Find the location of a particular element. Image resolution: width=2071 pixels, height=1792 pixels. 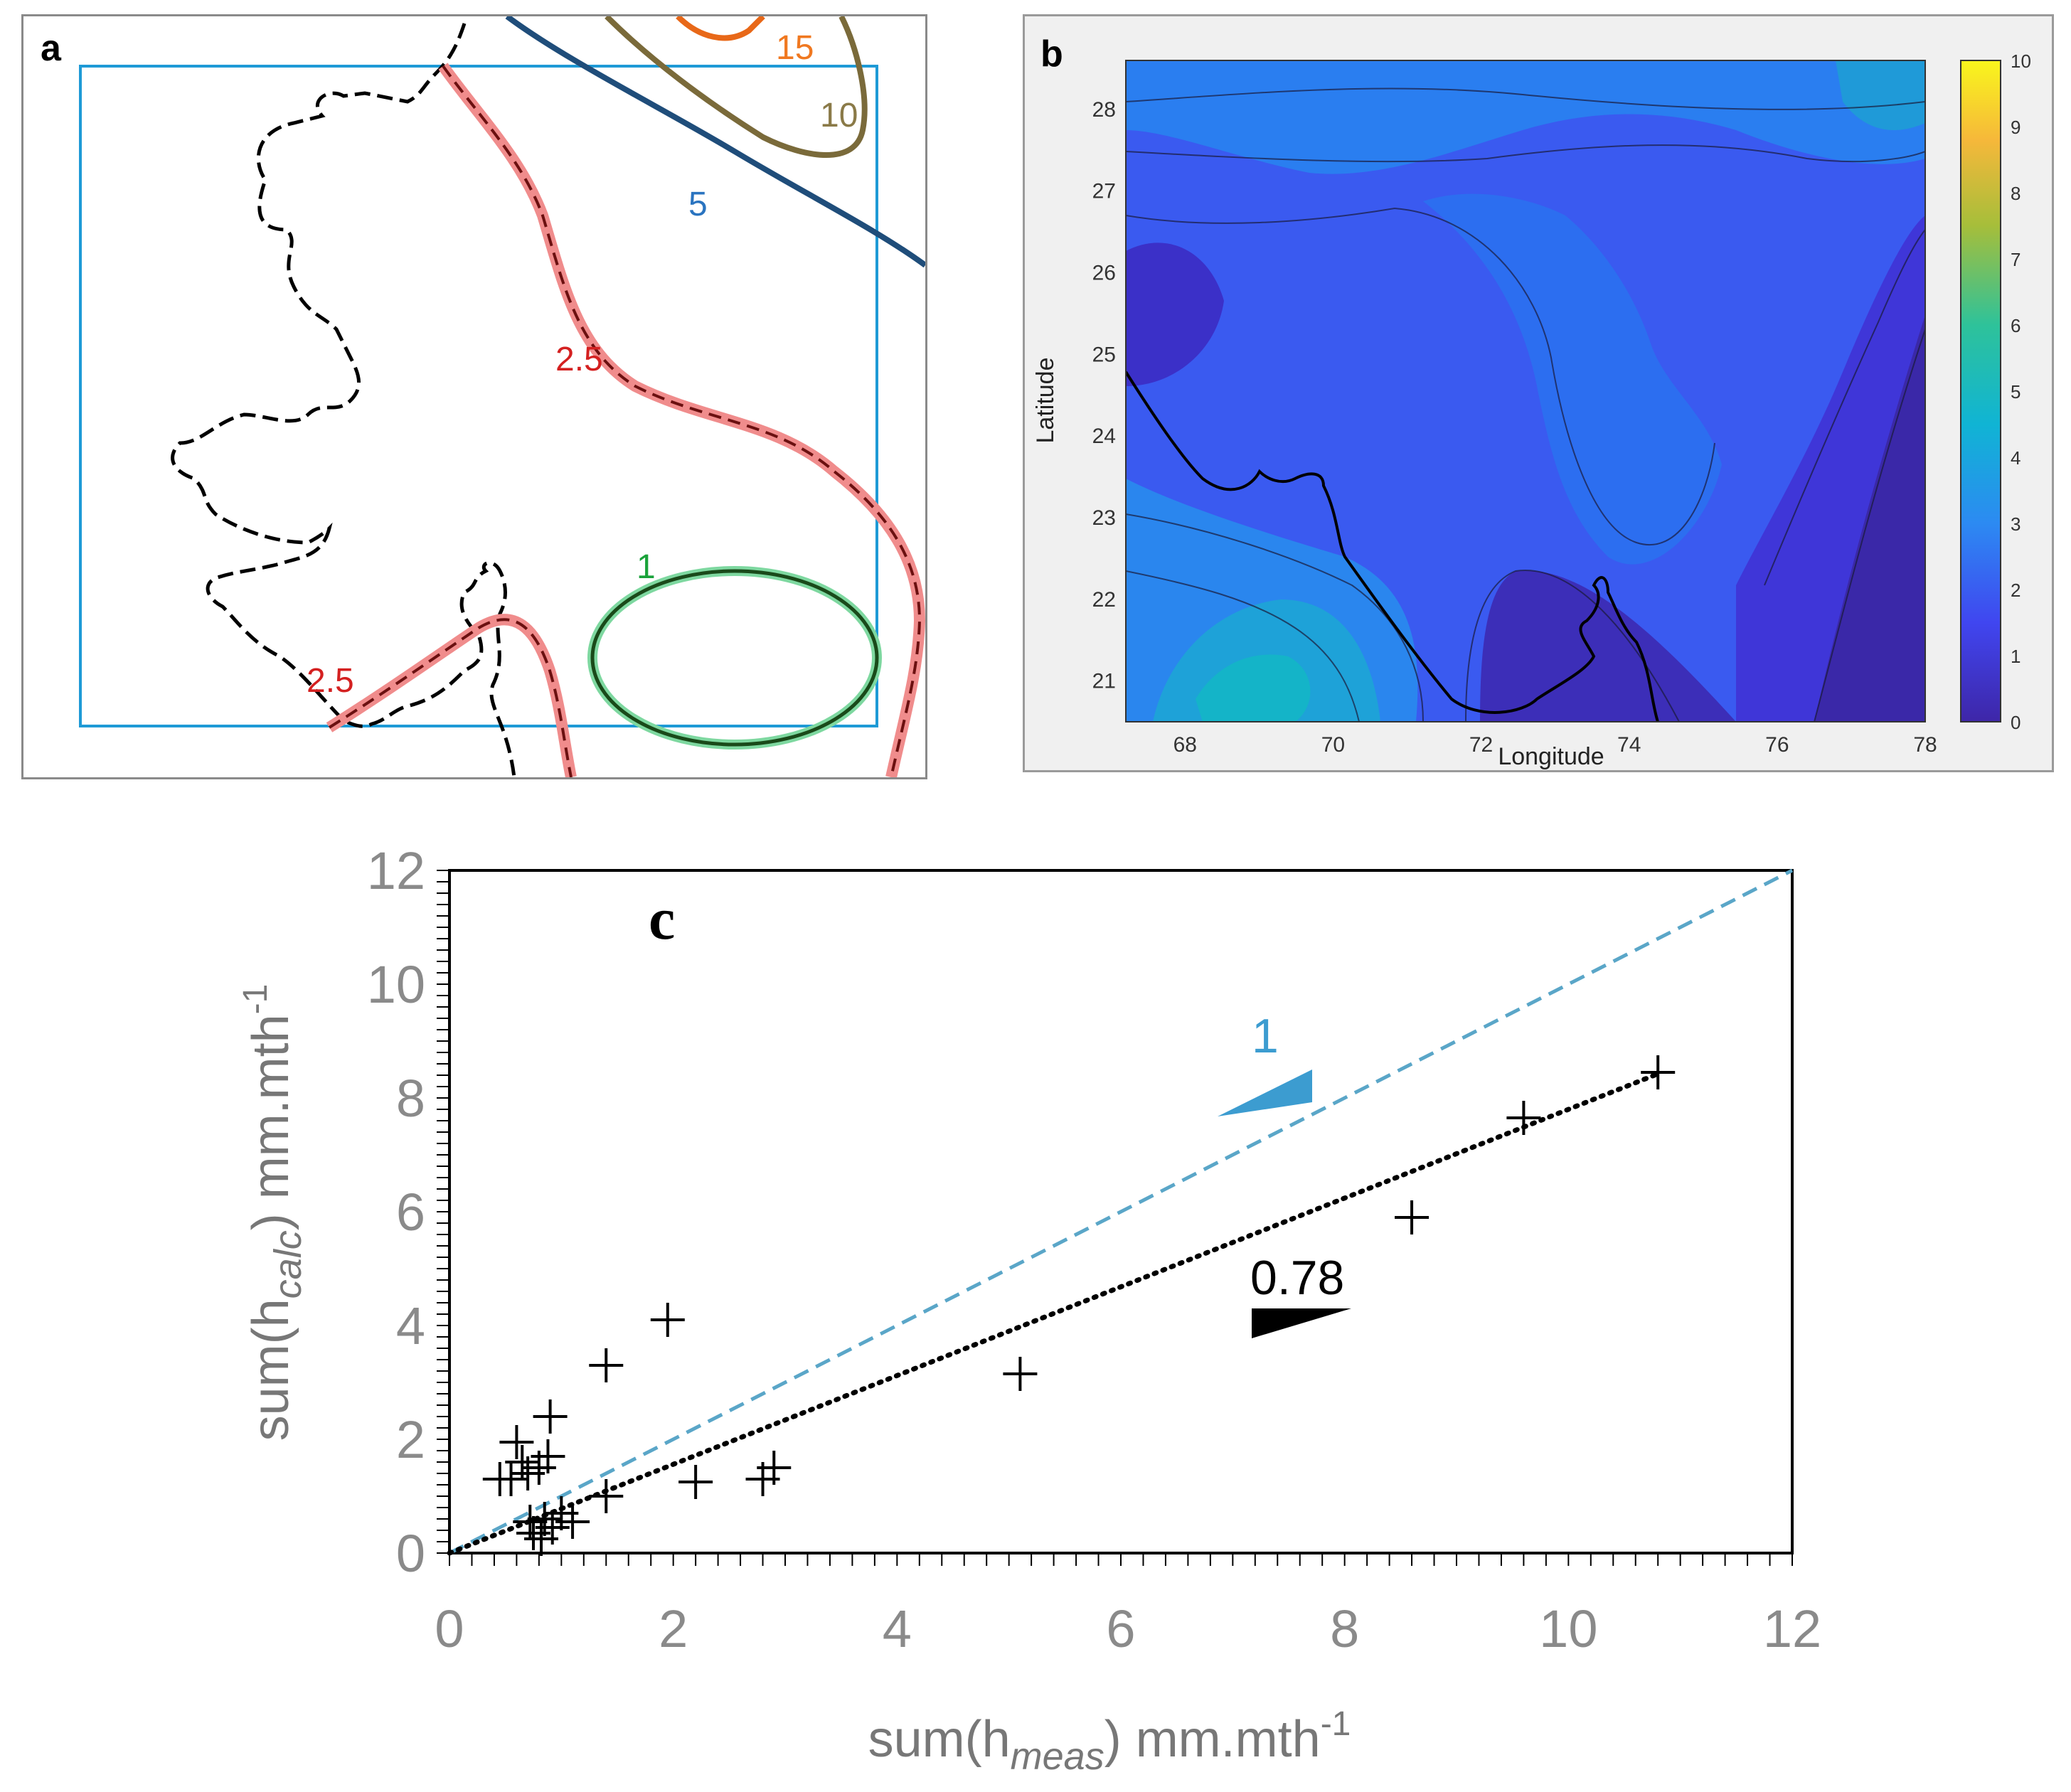

ylabel-main: sum(h is located at coordinates (271, 1369).